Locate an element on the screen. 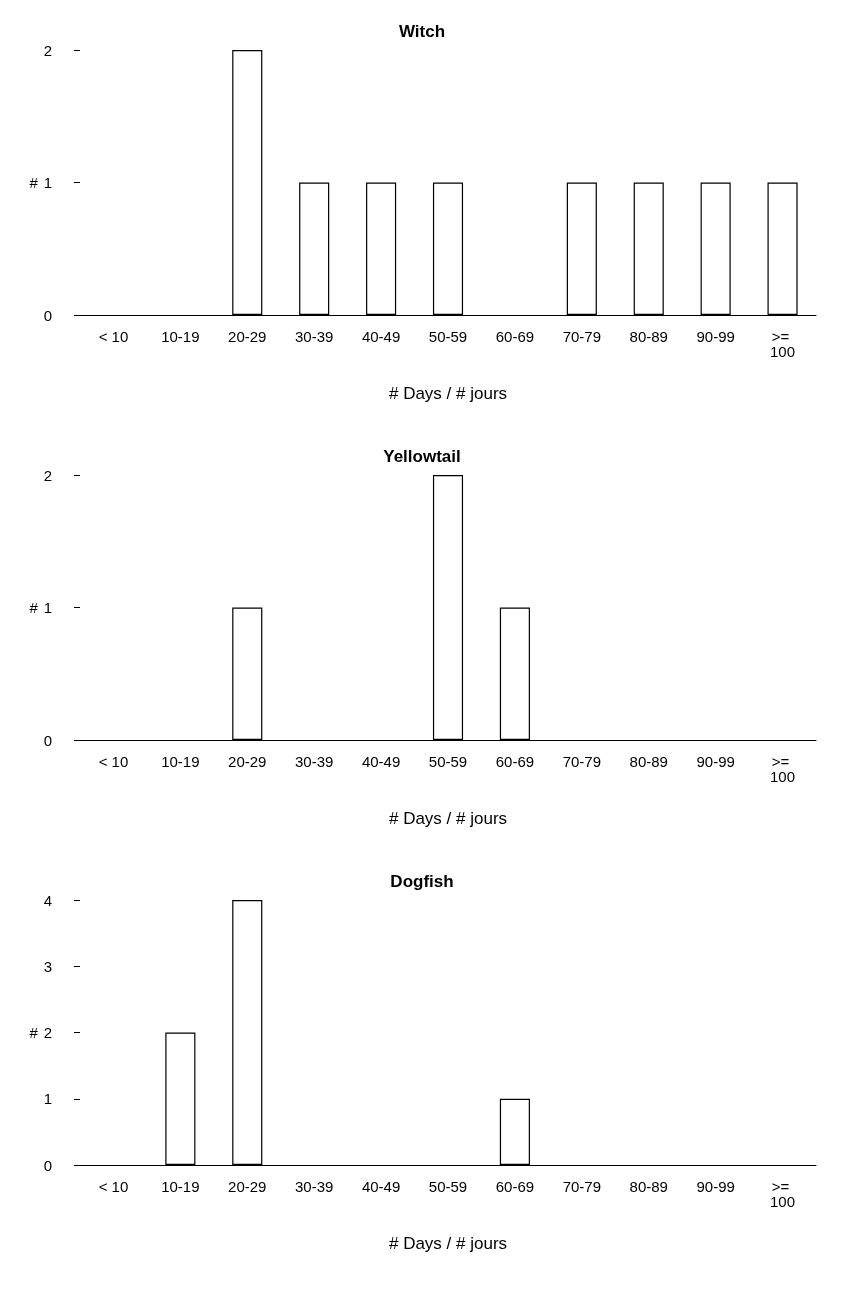  y-tick-label: 3 is located at coordinates (47, 966).